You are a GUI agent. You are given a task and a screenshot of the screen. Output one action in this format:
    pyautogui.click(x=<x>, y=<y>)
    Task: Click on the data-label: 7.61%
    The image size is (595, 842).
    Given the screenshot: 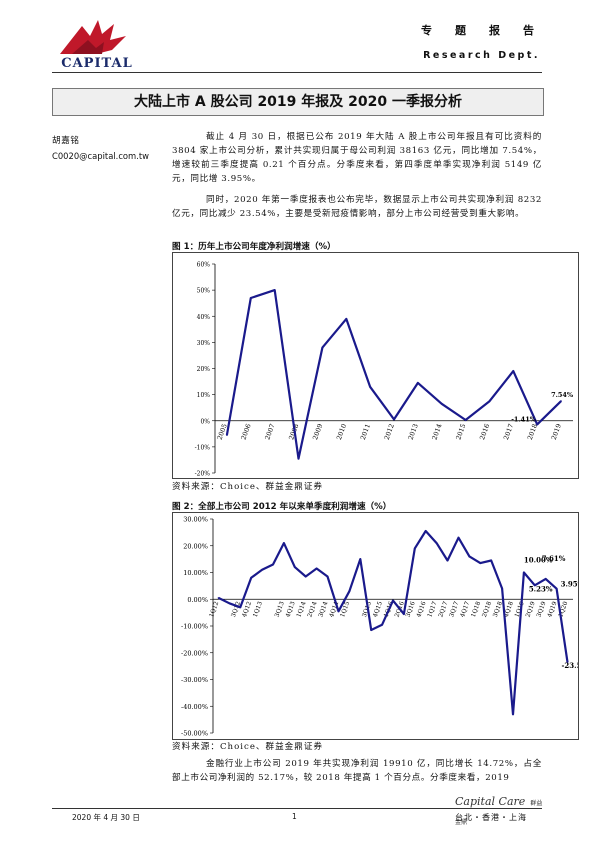 What is the action you would take?
    pyautogui.click(x=554, y=558)
    